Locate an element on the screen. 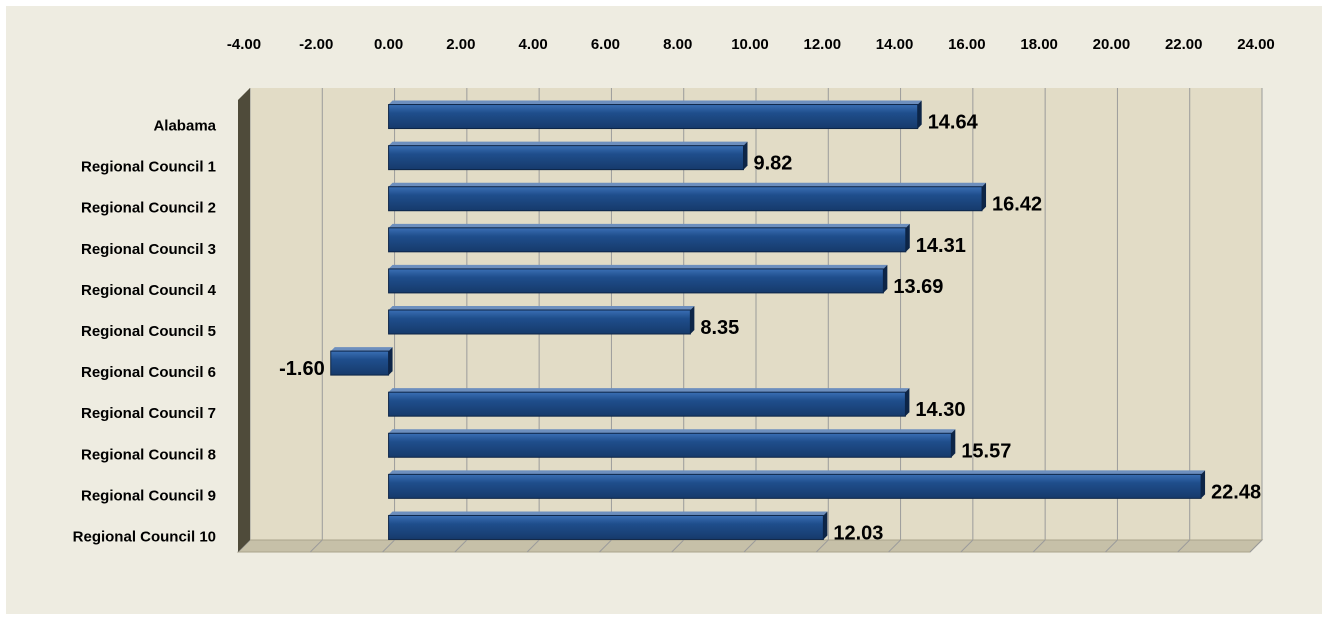 The image size is (1328, 620). category-label: Regional Council 10 is located at coordinates (144, 536).